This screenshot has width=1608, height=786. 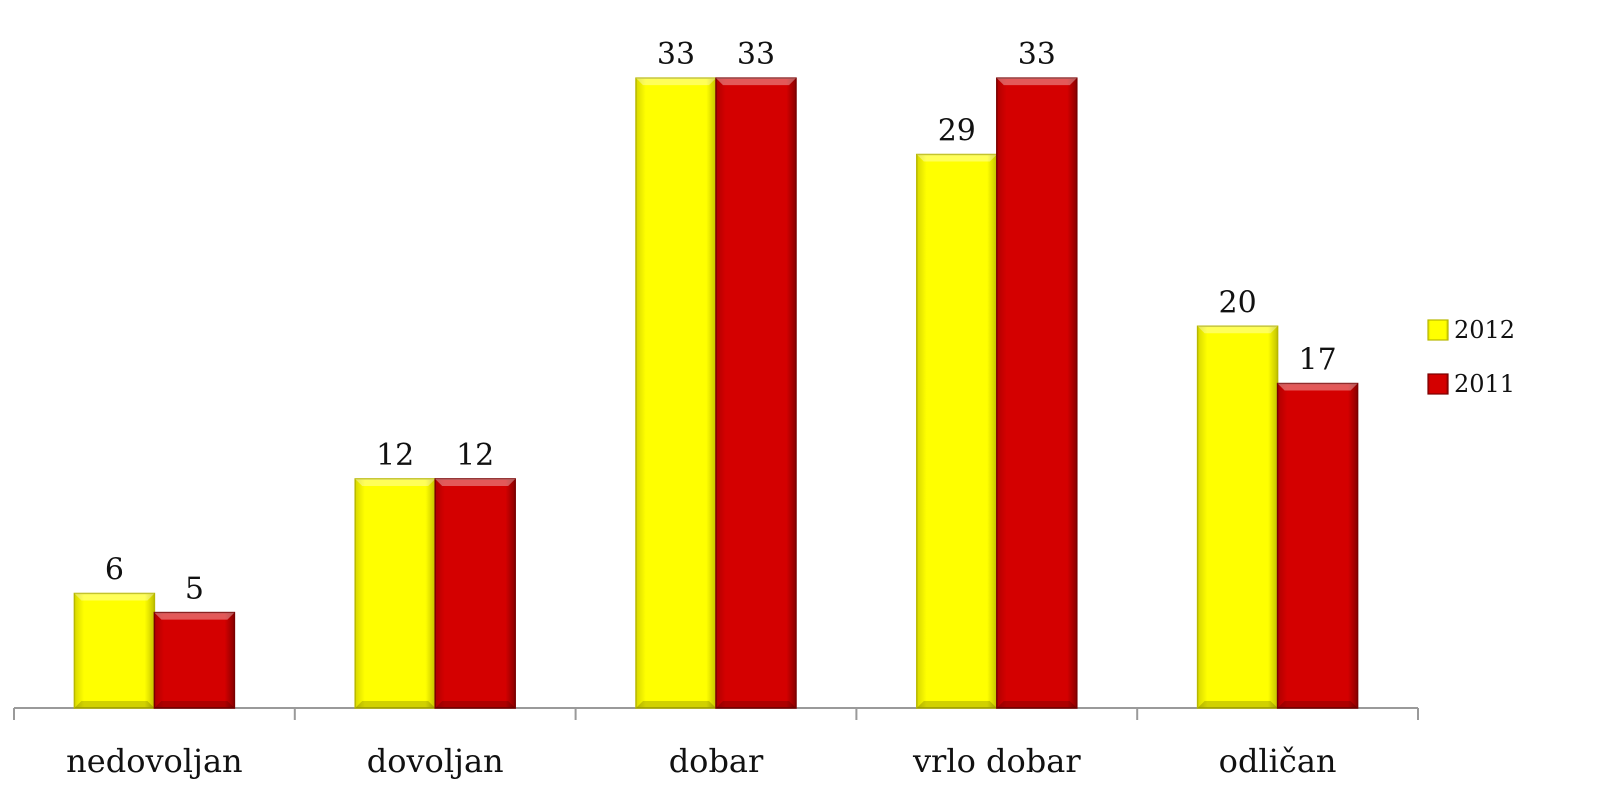 I want to click on data-label-2012-dovoljan: 12, so click(x=395, y=455).